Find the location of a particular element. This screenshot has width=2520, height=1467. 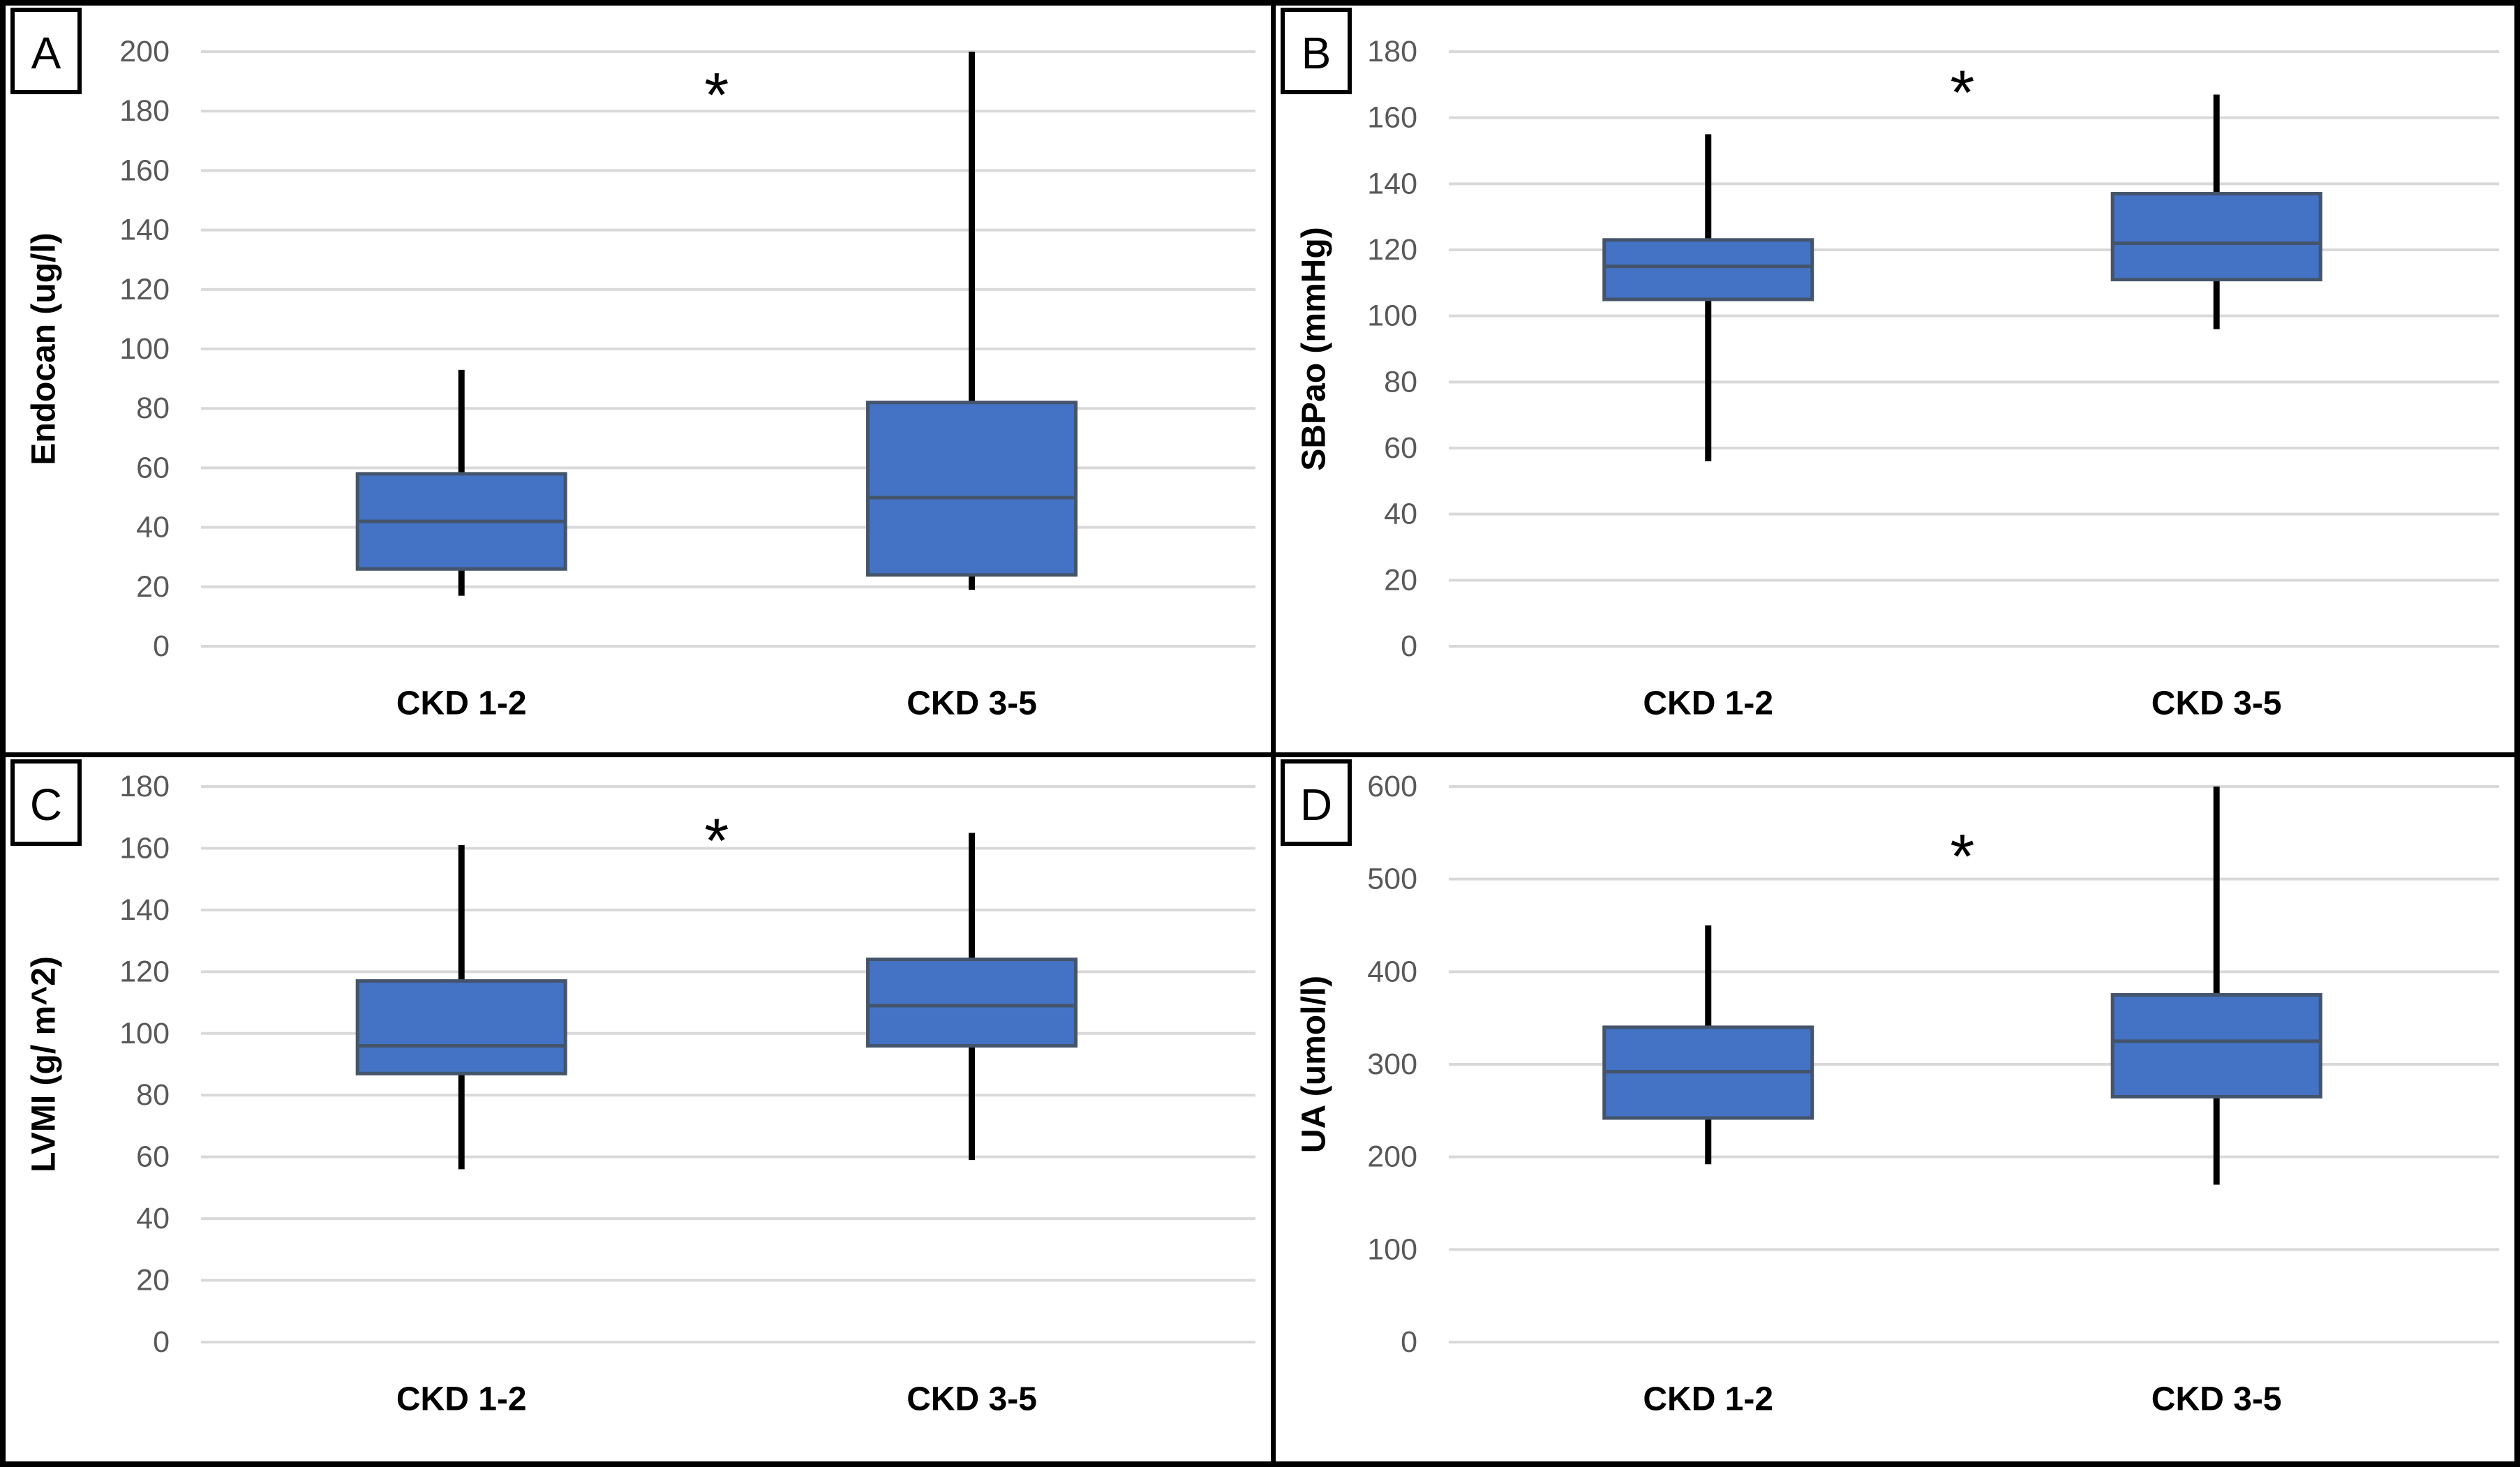

panel-letter: B is located at coordinates (1317, 53).